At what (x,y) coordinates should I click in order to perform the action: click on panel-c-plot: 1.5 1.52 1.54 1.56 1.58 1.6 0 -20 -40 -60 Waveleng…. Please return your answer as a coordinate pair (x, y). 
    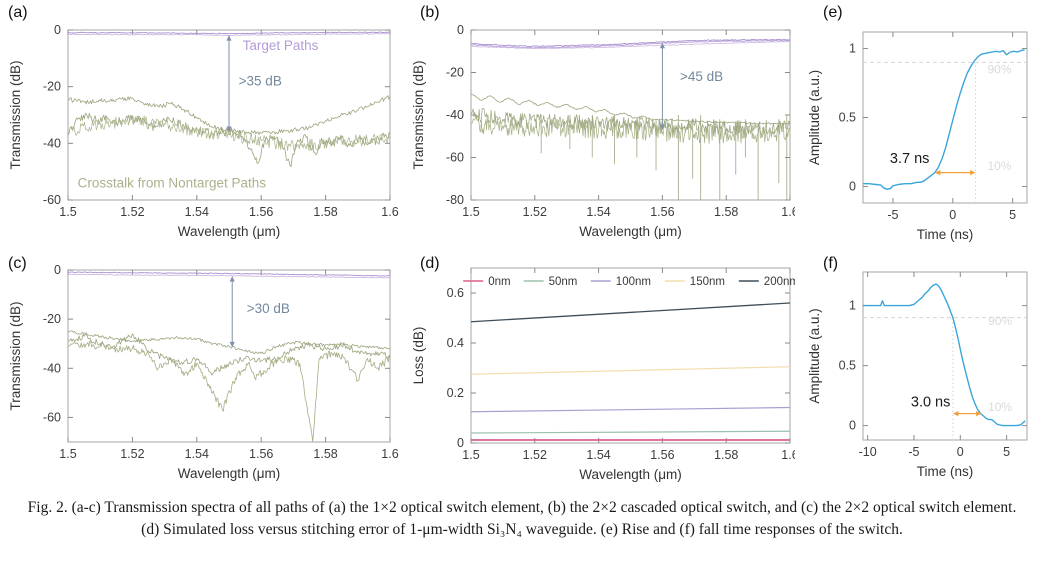
    Looking at the image, I should click on (203, 372).